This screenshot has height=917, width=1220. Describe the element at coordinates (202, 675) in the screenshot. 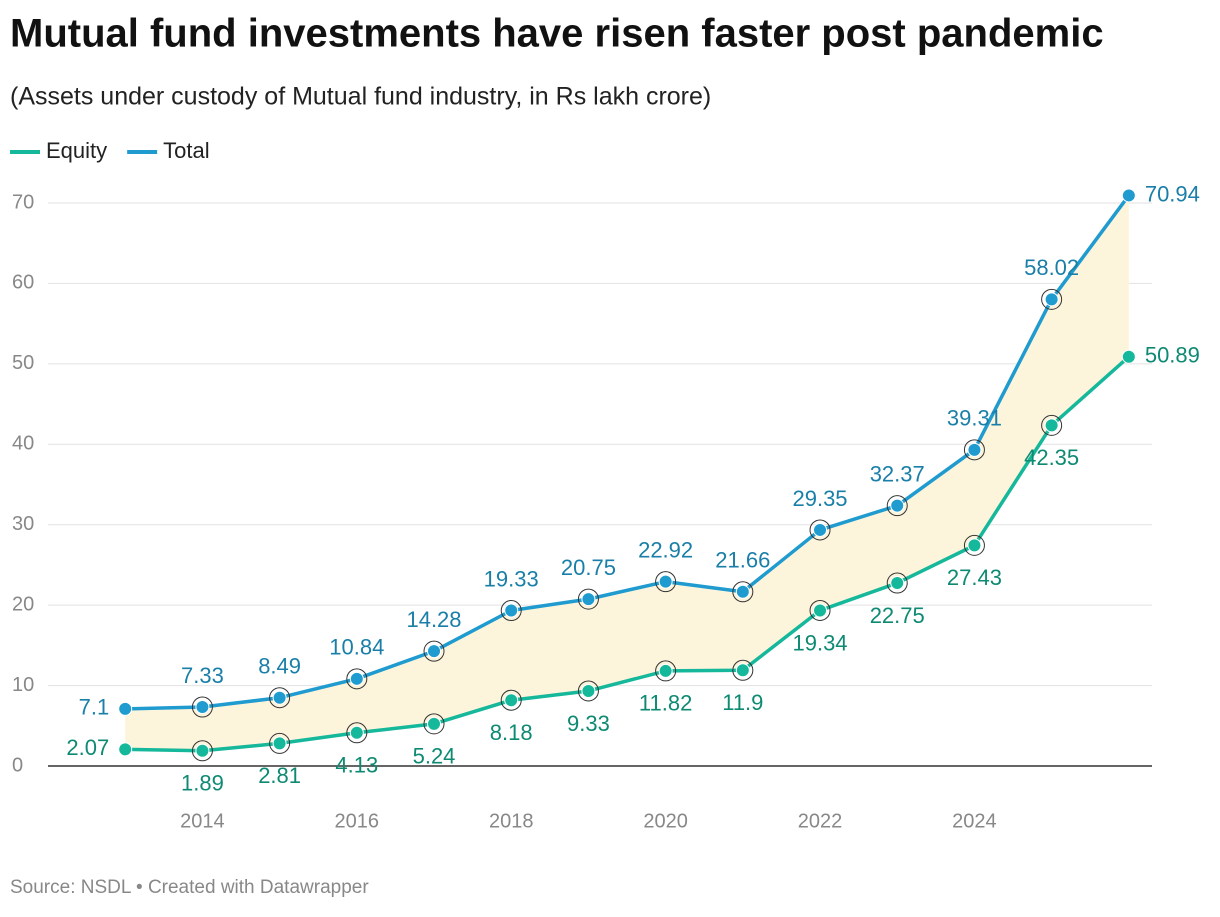

I see `data-label: 7.33` at that location.